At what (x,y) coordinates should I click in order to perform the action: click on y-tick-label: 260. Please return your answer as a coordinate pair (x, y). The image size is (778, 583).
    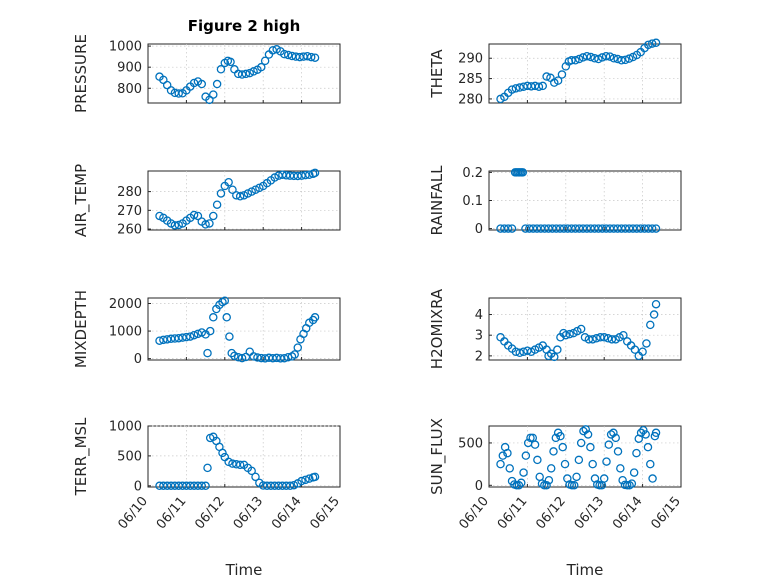
    Looking at the image, I should click on (129, 230).